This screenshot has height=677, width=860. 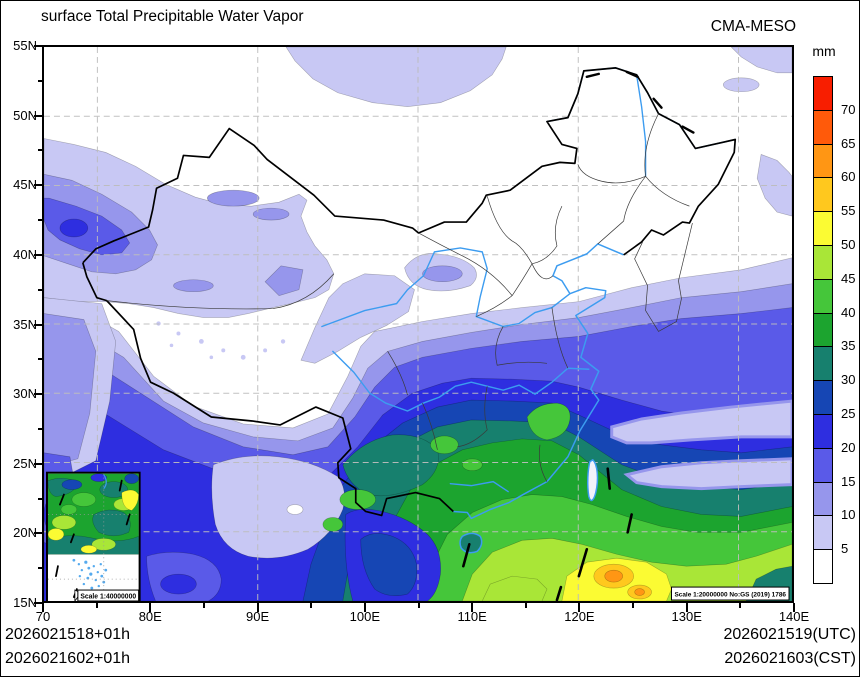 What do you see at coordinates (25, 602) in the screenshot?
I see `y-axis-label: 15N` at bounding box center [25, 602].